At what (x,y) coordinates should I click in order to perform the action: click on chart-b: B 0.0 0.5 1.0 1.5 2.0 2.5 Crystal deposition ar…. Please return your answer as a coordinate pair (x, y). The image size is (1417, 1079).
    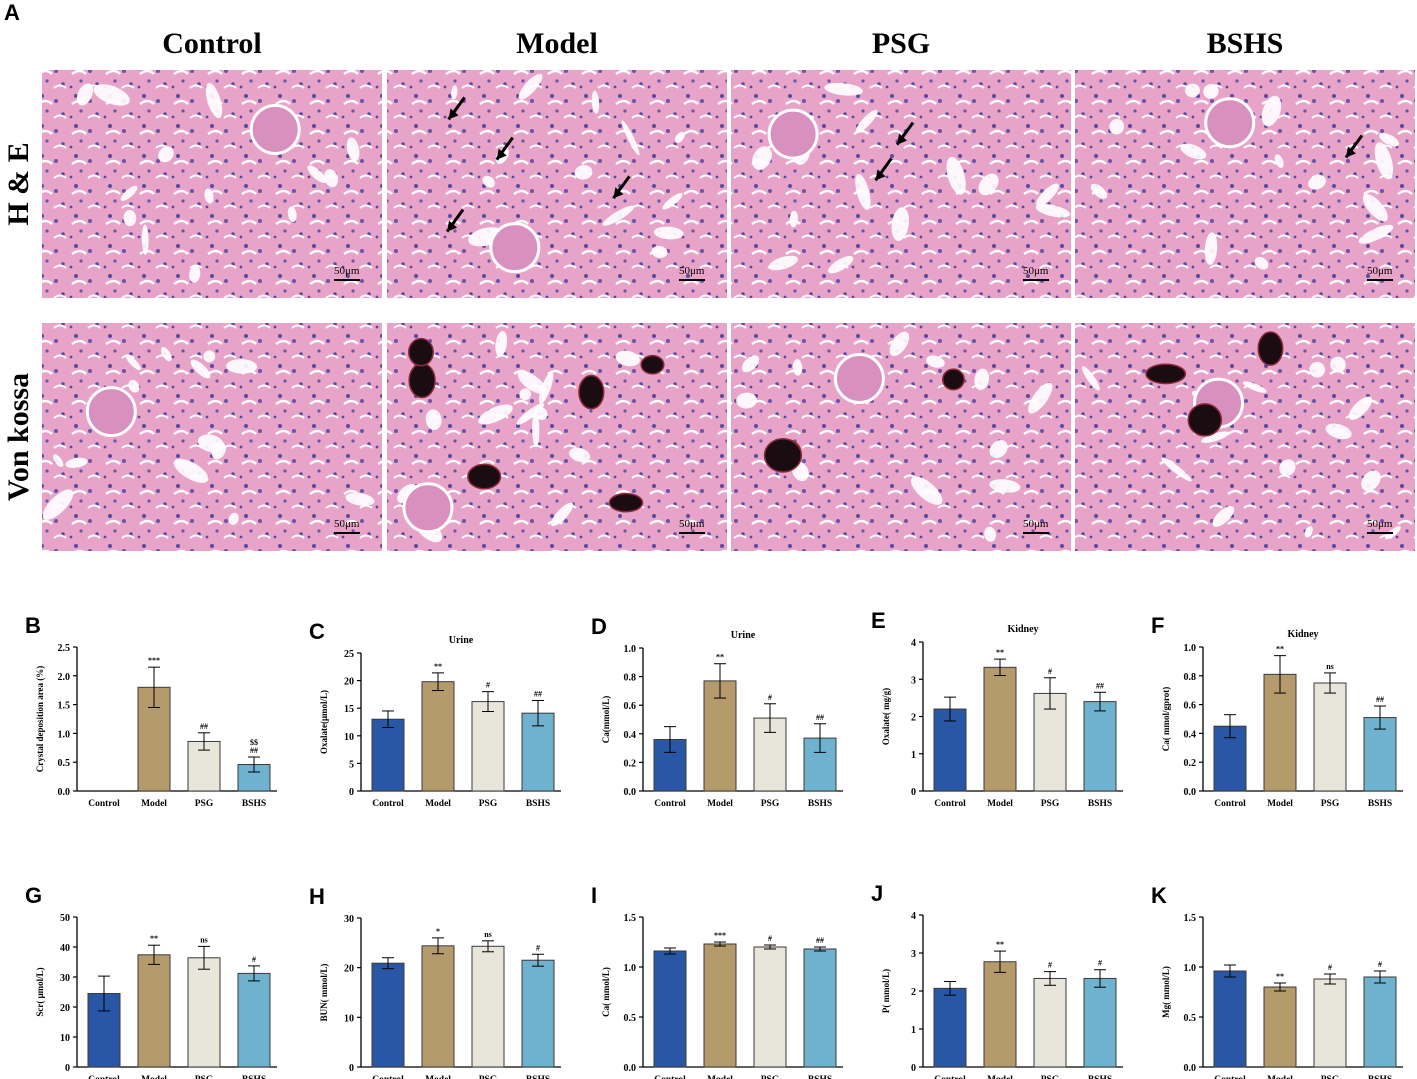
    Looking at the image, I should click on (151, 711).